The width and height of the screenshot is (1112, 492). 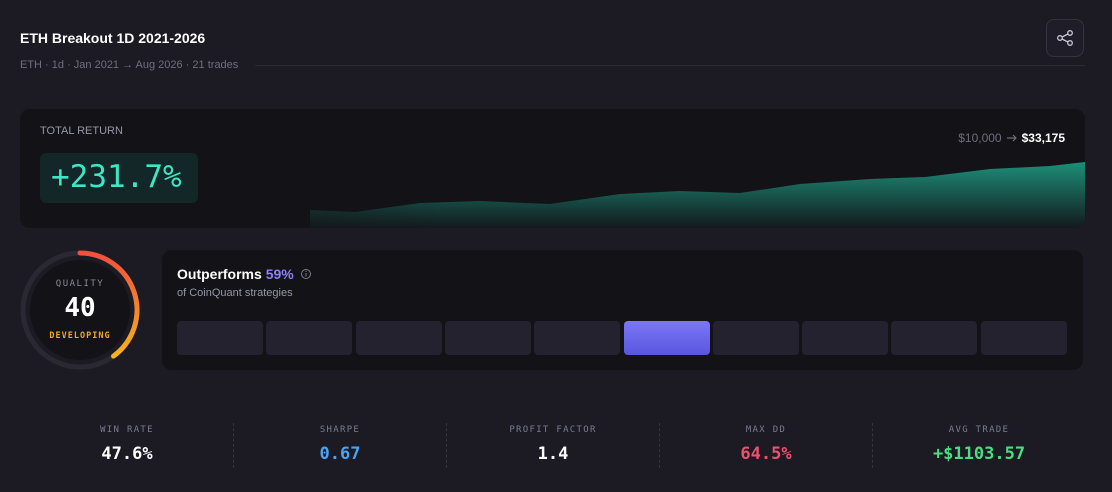 I want to click on outperform-title: Outperforms 59%, so click(x=244, y=274).